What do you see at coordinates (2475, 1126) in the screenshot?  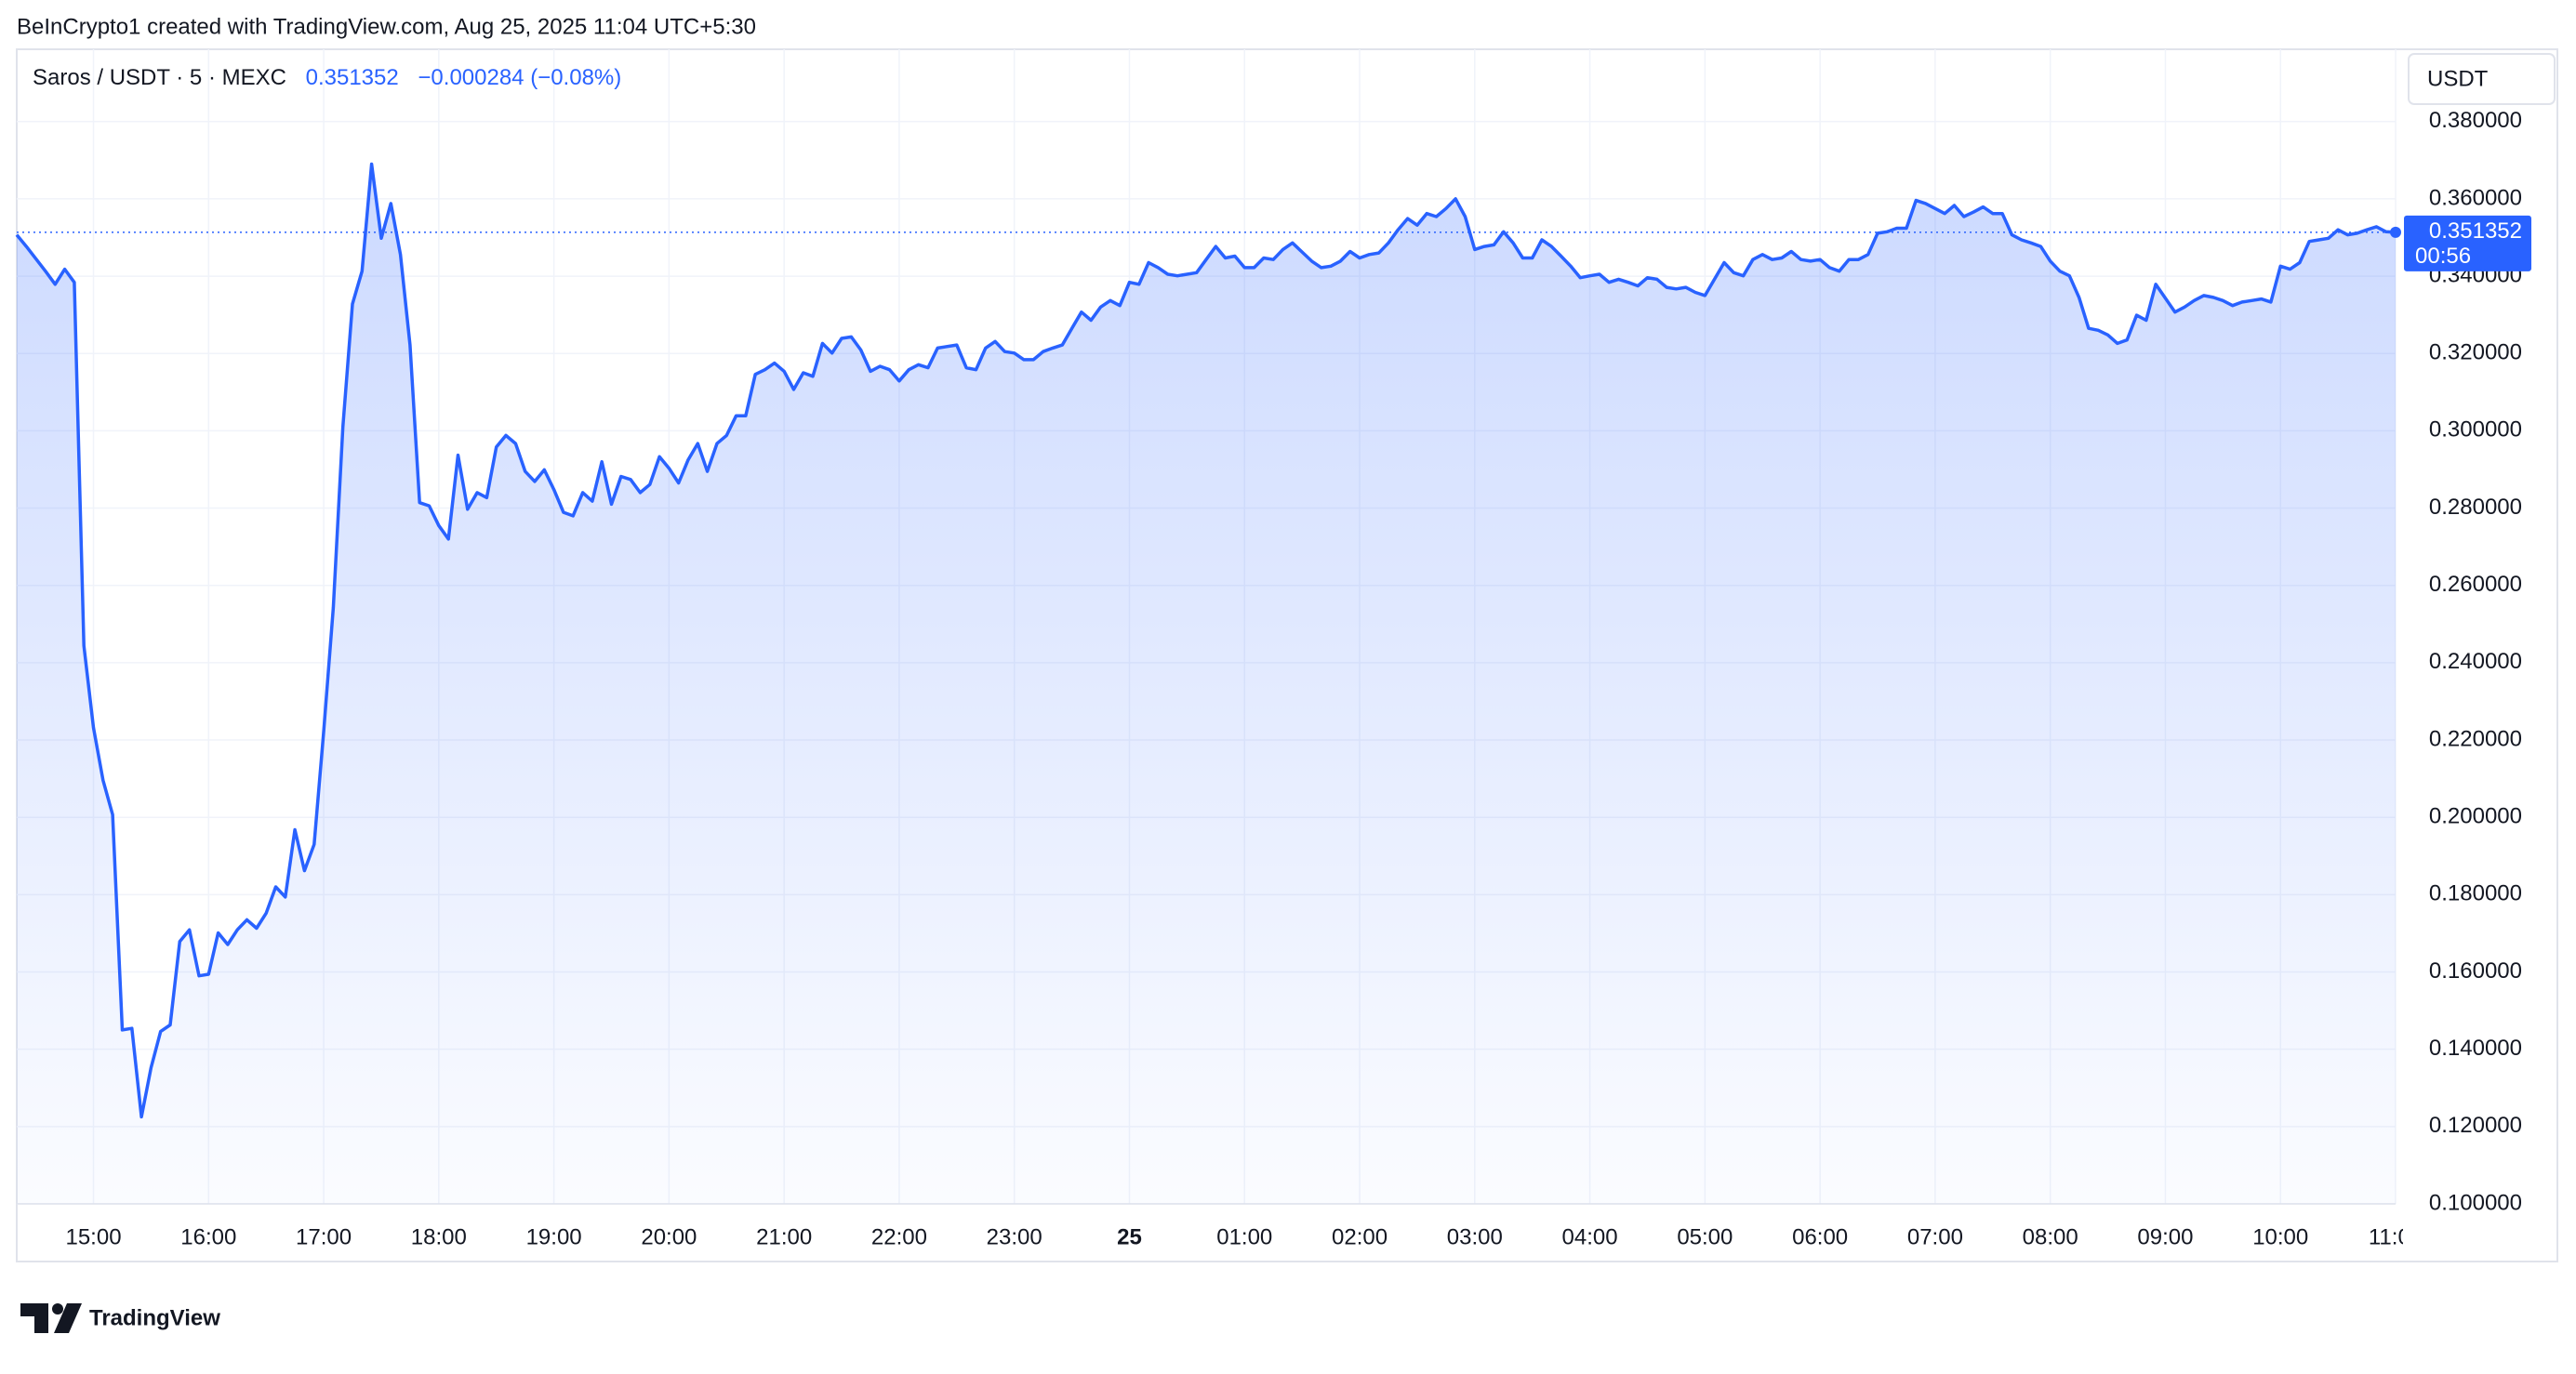 I see `y-tick-label: 0.120000` at bounding box center [2475, 1126].